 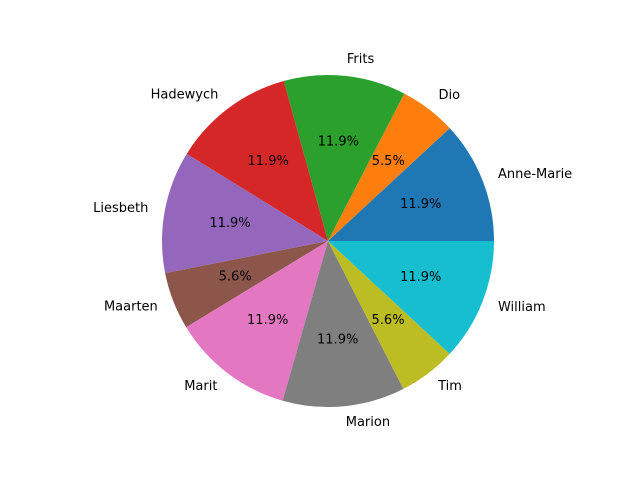 I want to click on pie-percent-label-tim: 5.6%, so click(x=388, y=320).